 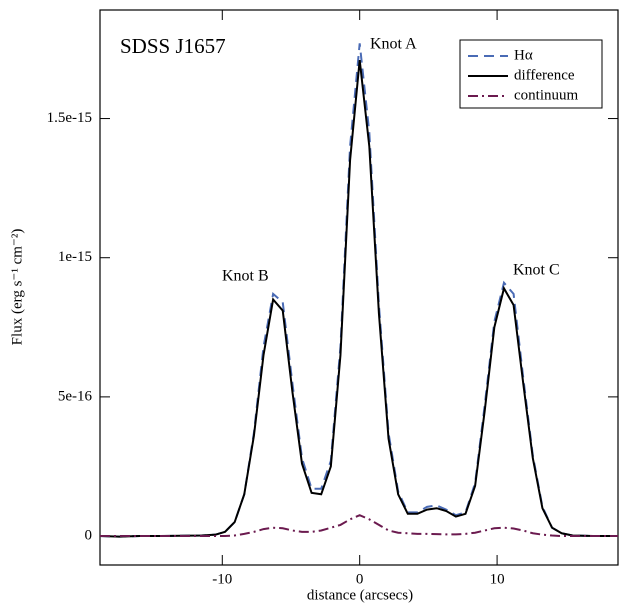 I want to click on legend-label: continuum, so click(x=546, y=95).